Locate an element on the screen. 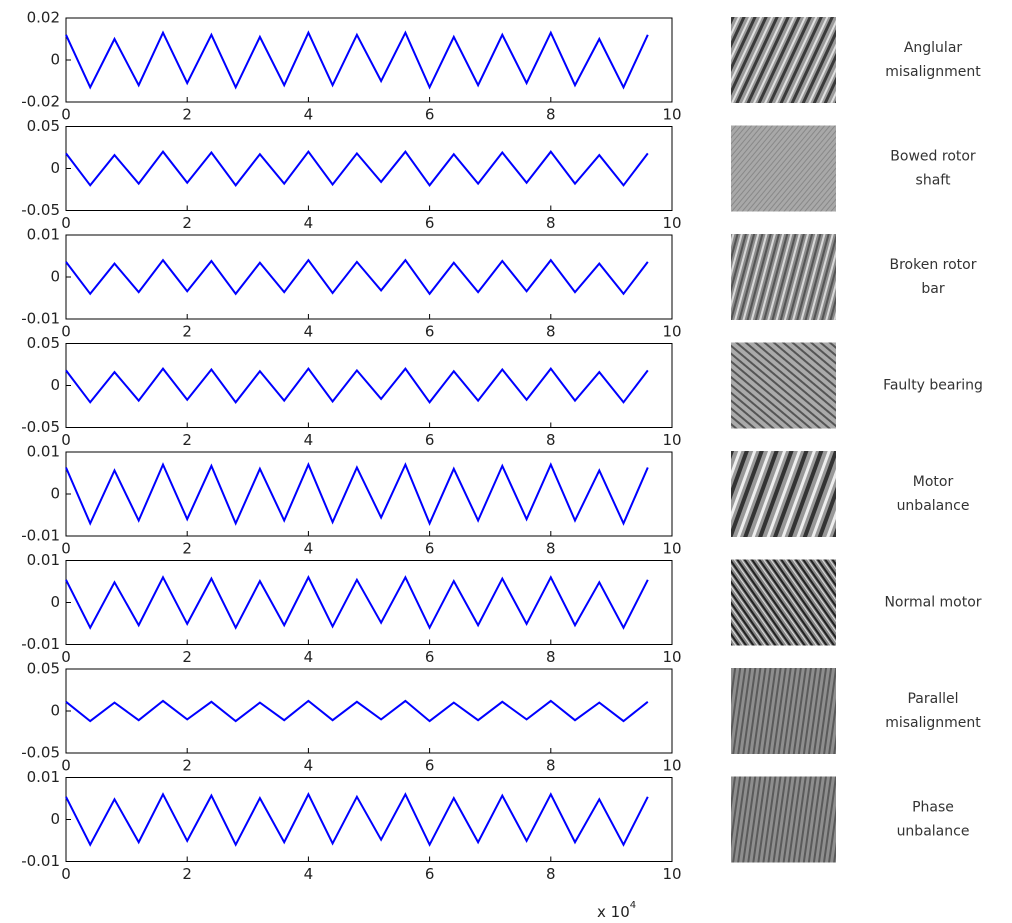  x-scale-base: x 10 is located at coordinates (613, 912).